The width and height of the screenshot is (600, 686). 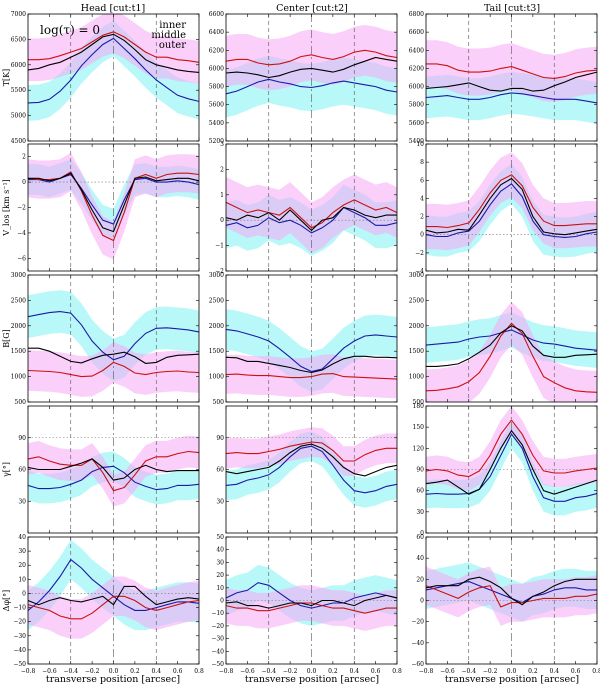 What do you see at coordinates (21, 208) in the screenshot?
I see `y-tick-label: −2` at bounding box center [21, 208].